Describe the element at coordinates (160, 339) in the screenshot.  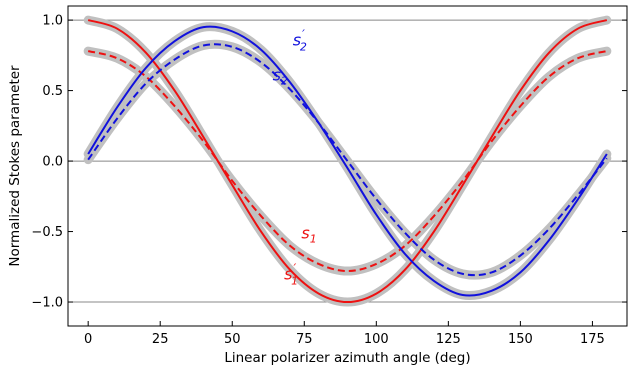
I see `x-tick-label: 25` at that location.